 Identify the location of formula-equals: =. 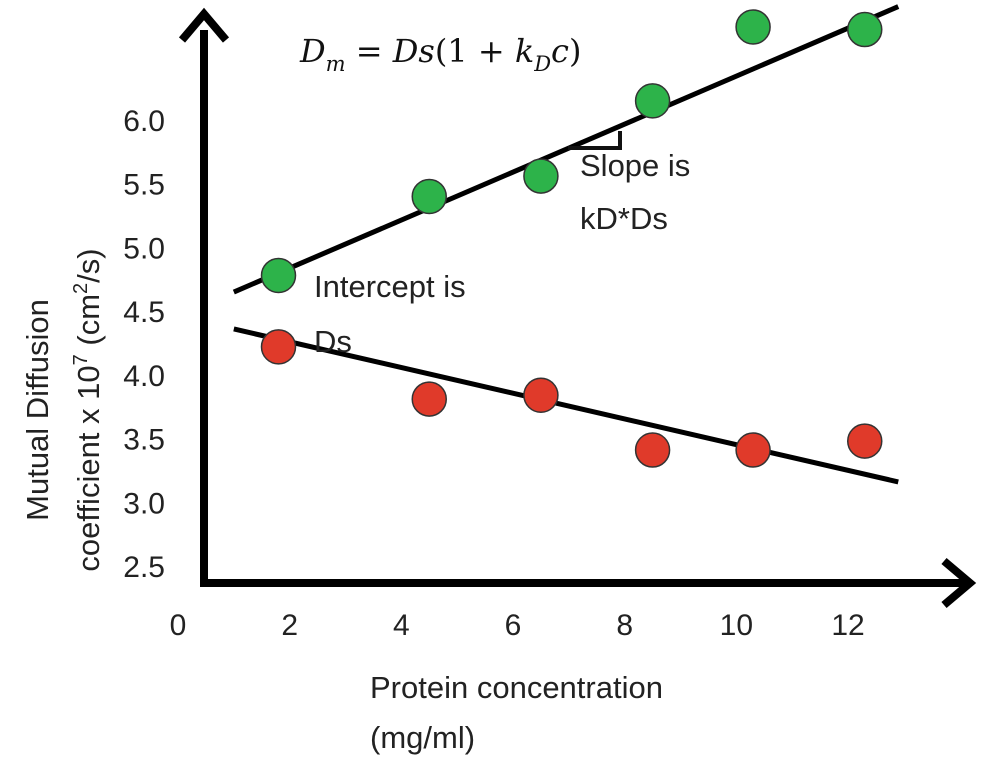
(369, 51).